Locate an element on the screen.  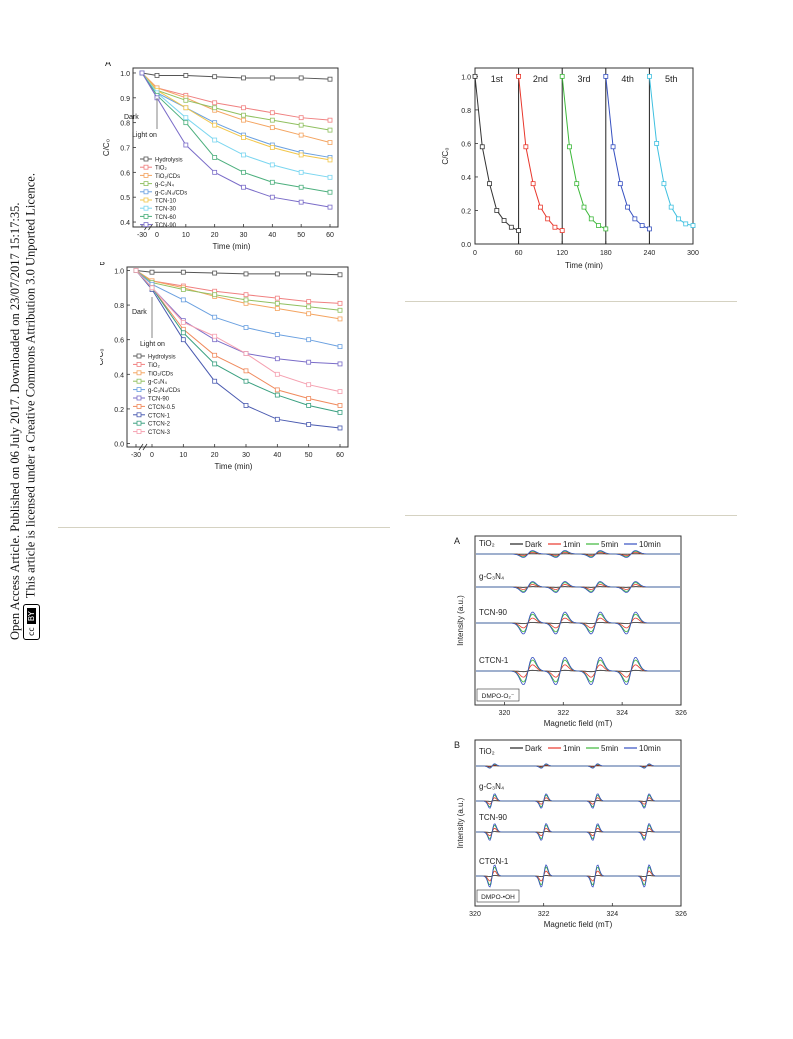
annotation-dark: Dark is located at coordinates (139, 312).